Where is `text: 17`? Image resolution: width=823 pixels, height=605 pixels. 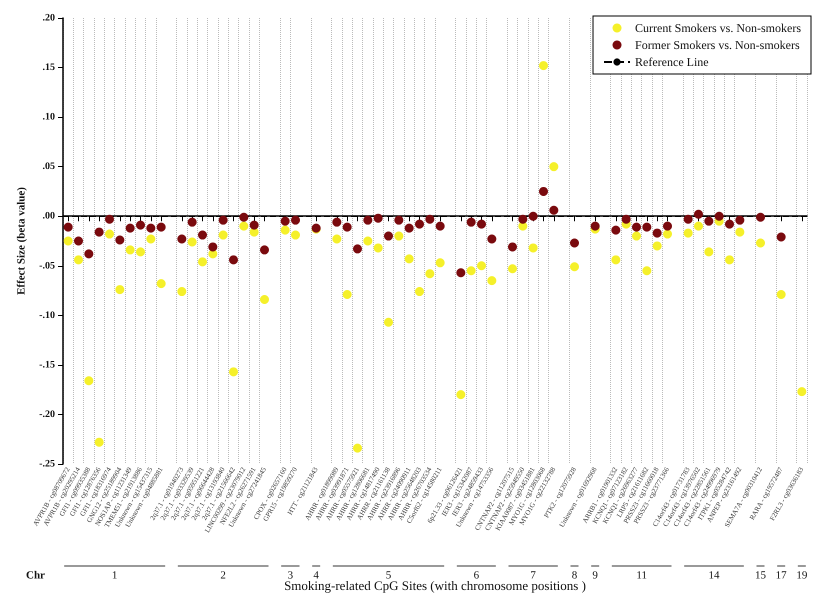 text: 17 is located at coordinates (782, 576).